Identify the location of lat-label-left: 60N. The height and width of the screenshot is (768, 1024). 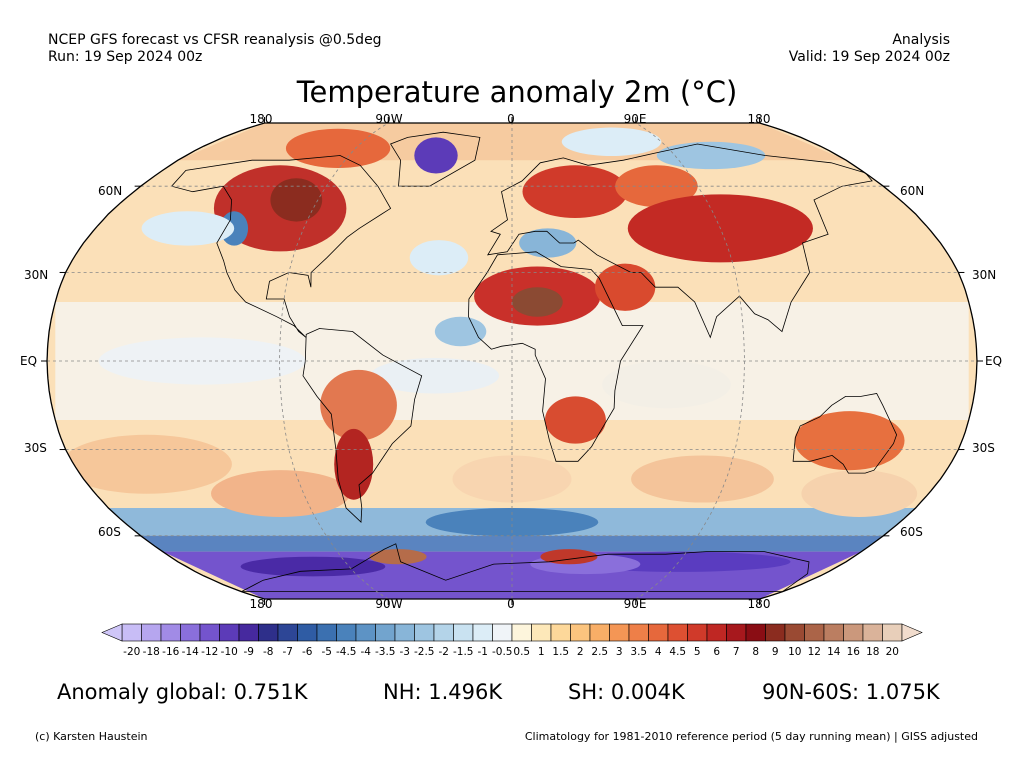
(110, 191).